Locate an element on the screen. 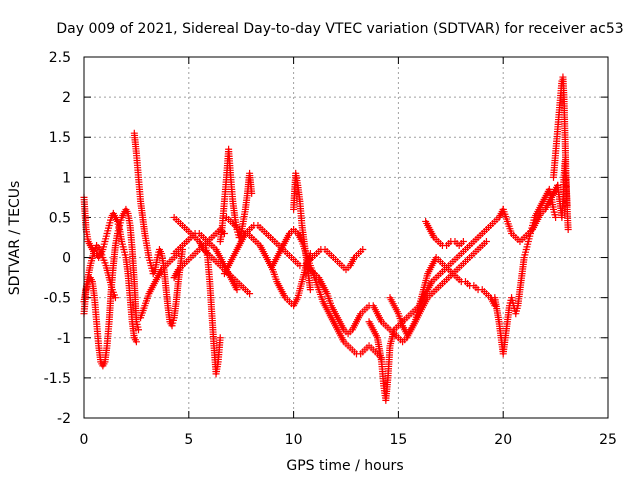  x-axis-label: GPS time / hours is located at coordinates (344, 466).